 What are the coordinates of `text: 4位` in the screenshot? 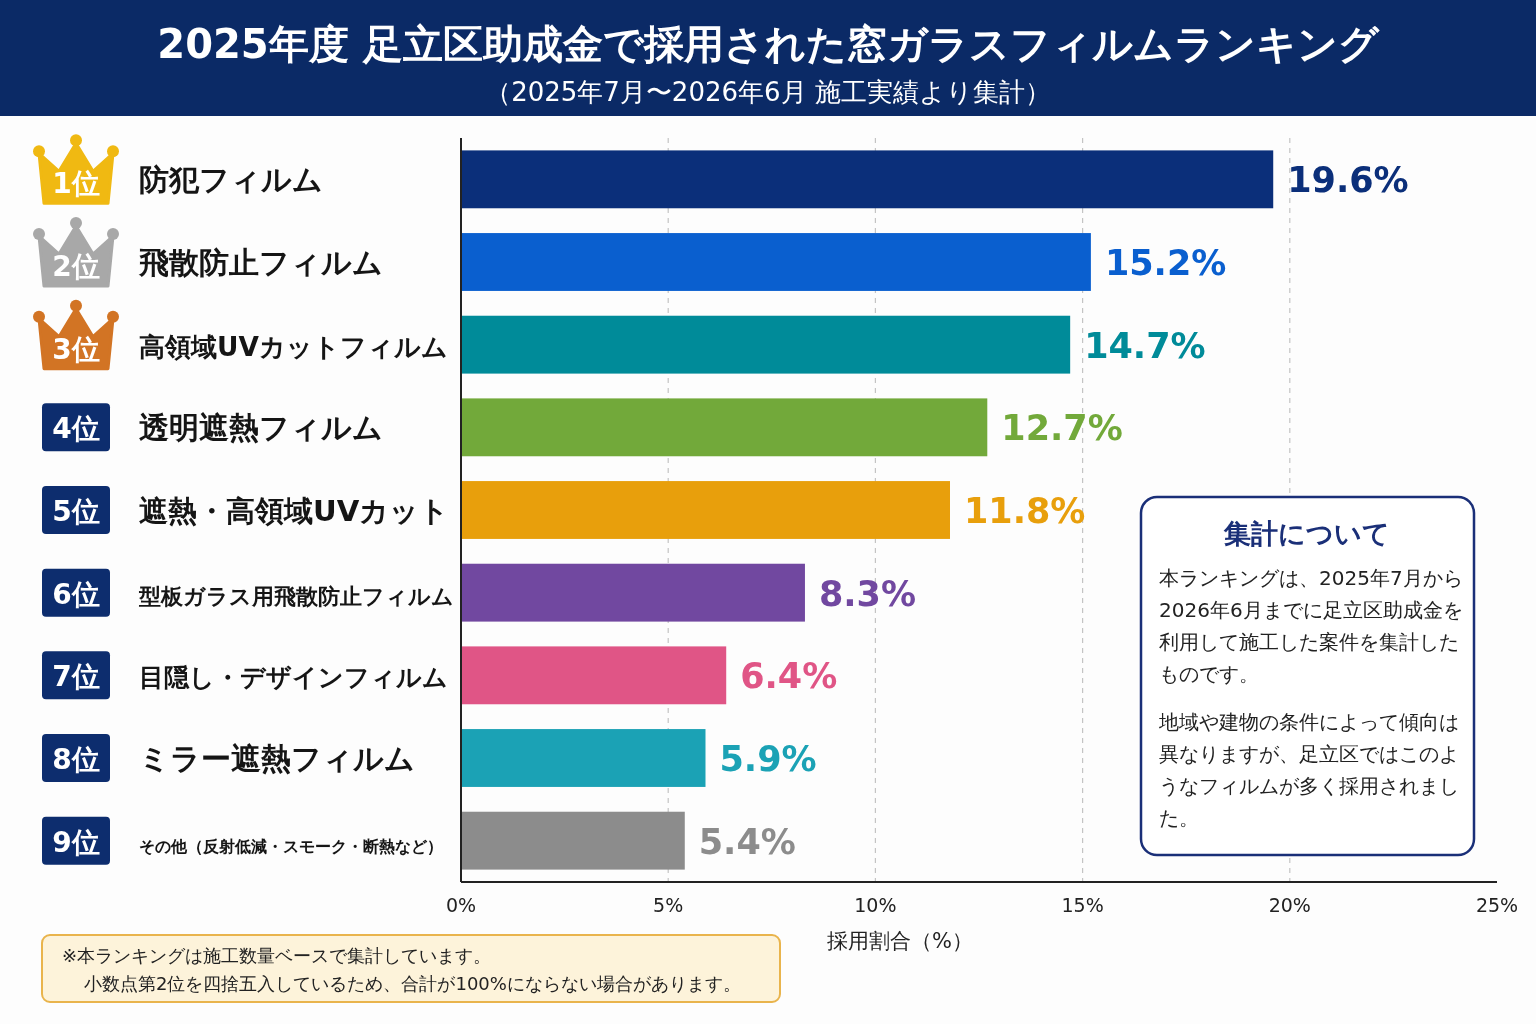 It's located at (76, 429).